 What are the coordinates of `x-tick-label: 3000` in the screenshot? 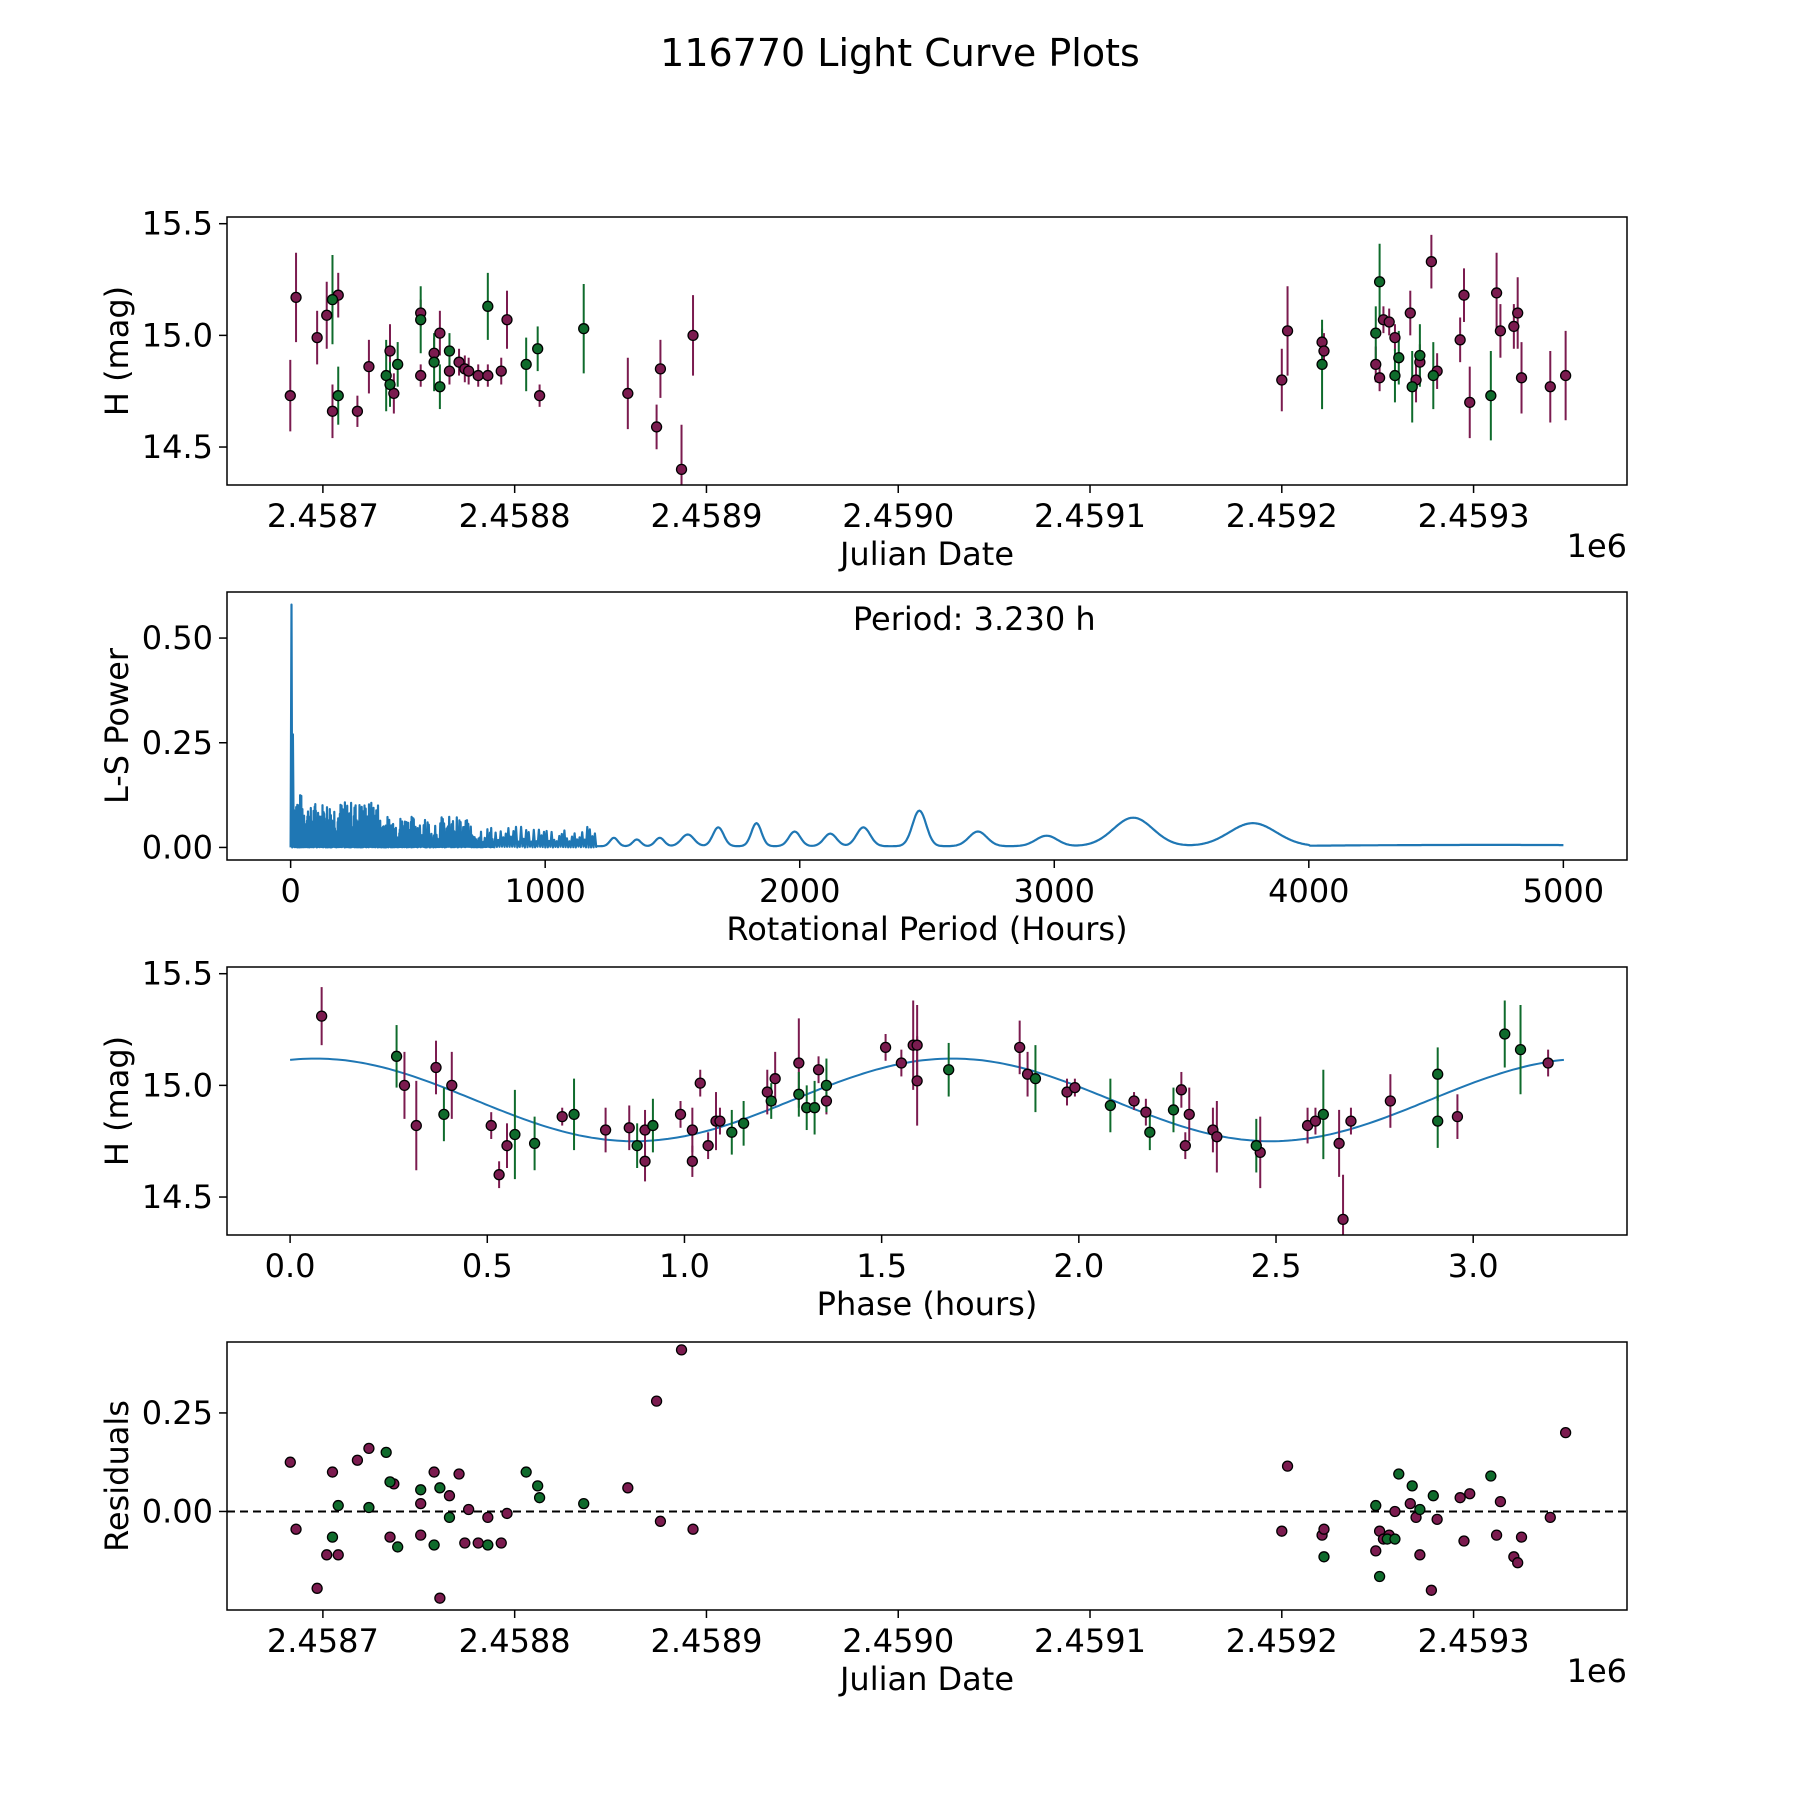 It's located at (1054, 891).